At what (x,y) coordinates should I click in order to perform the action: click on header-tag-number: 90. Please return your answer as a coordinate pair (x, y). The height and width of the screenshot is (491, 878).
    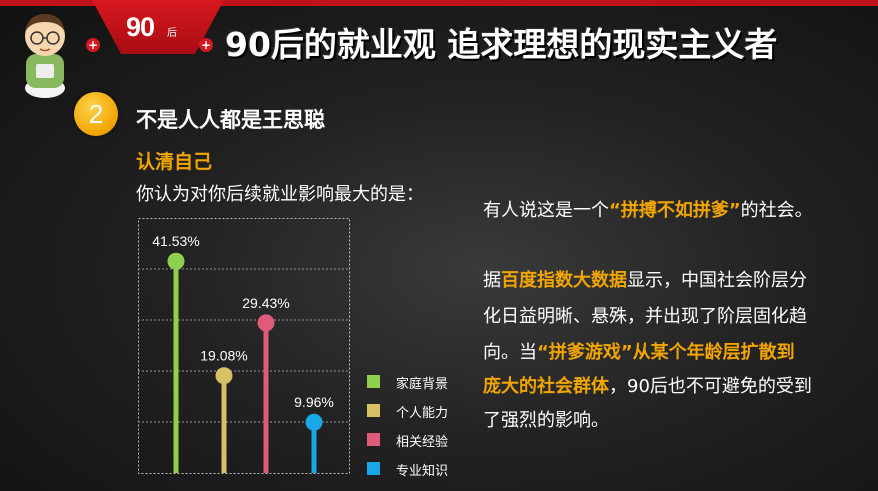
    Looking at the image, I should click on (140, 27).